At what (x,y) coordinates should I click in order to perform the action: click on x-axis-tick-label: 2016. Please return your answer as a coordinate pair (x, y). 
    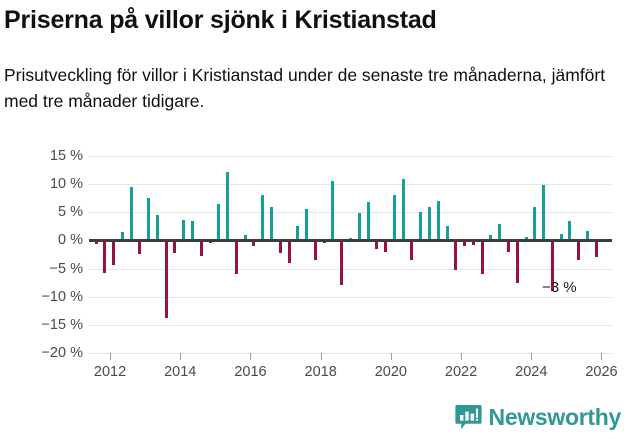
    Looking at the image, I should click on (250, 372).